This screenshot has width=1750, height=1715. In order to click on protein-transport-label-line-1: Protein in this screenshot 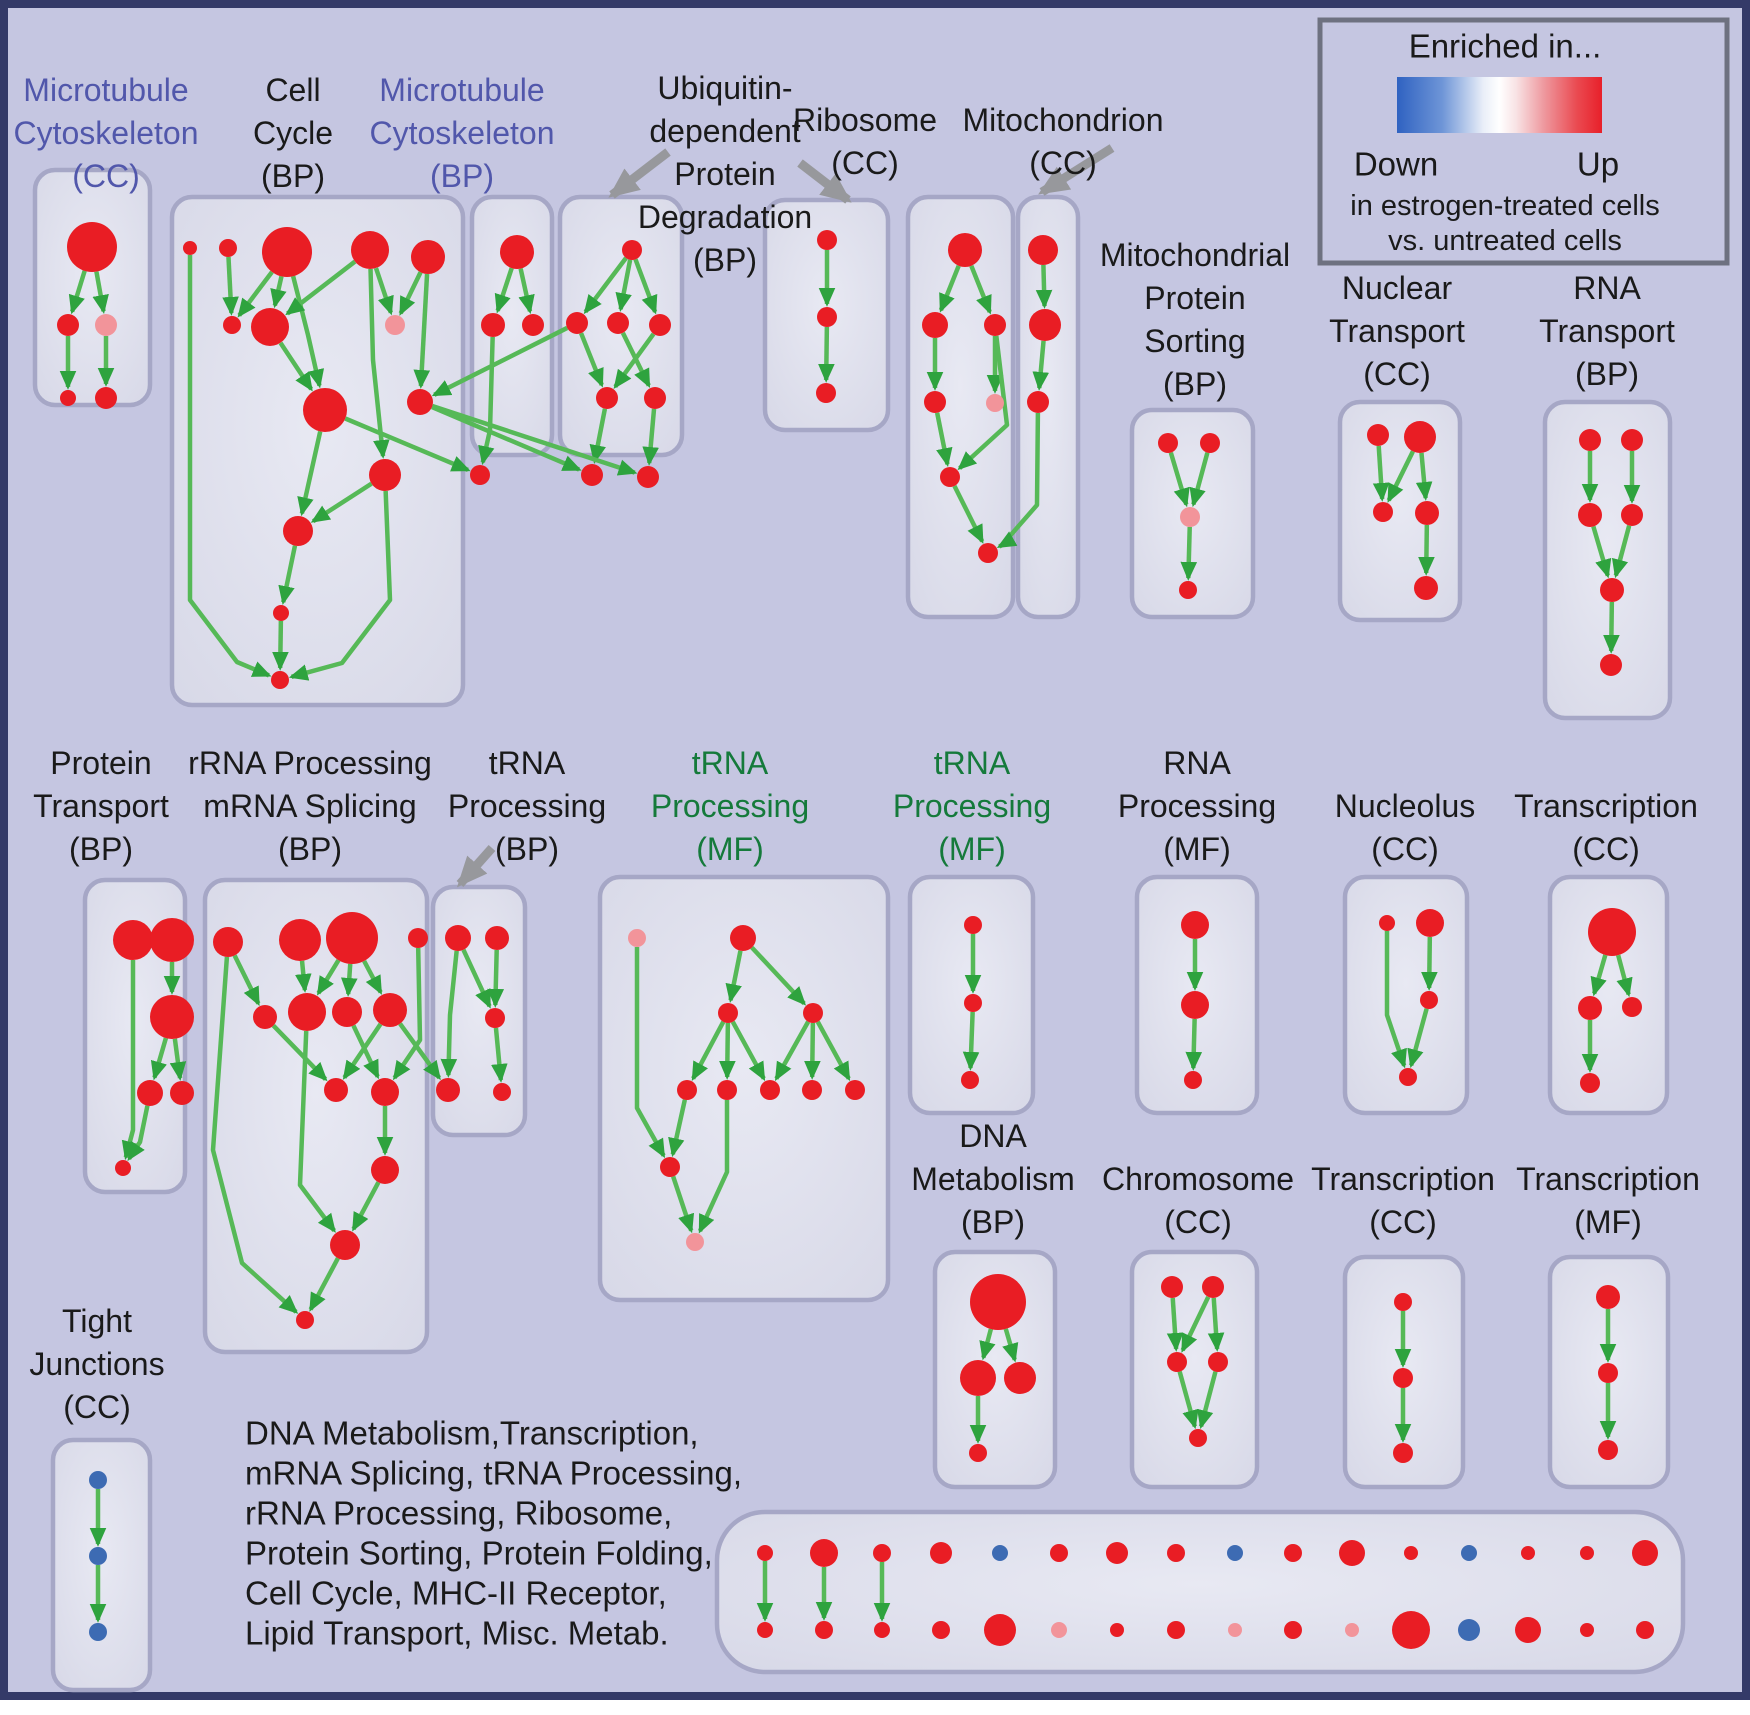, I will do `click(100, 763)`.